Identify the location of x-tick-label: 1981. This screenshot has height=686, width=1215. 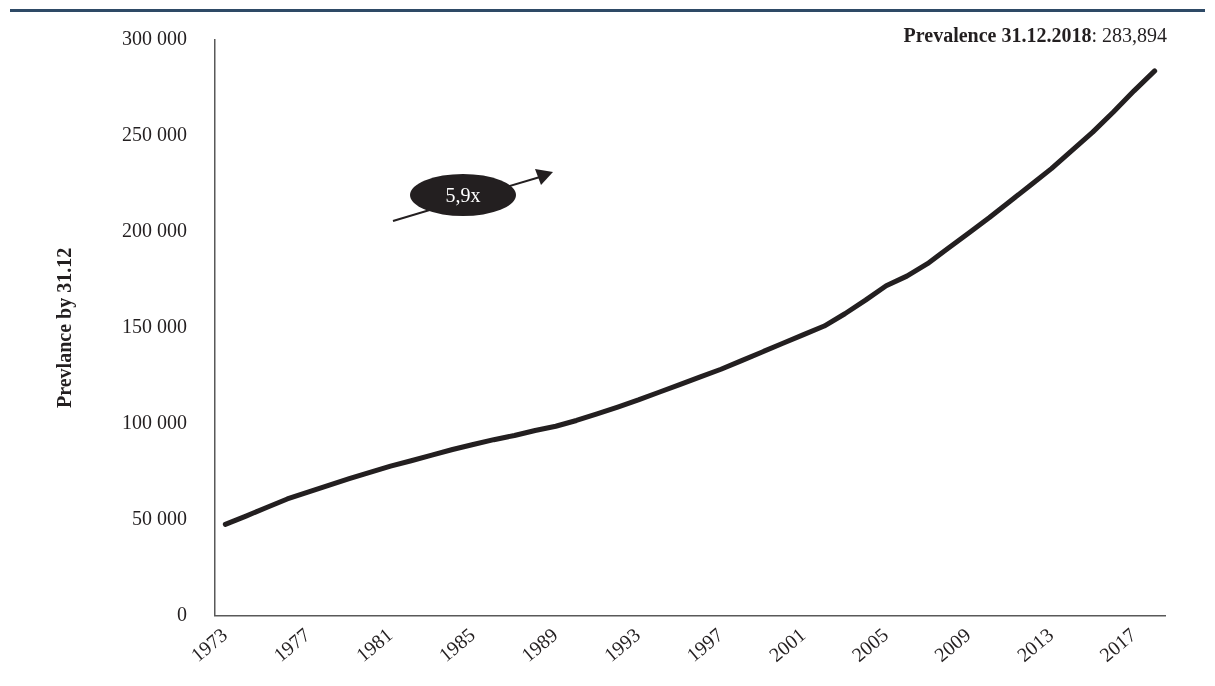
(374, 644).